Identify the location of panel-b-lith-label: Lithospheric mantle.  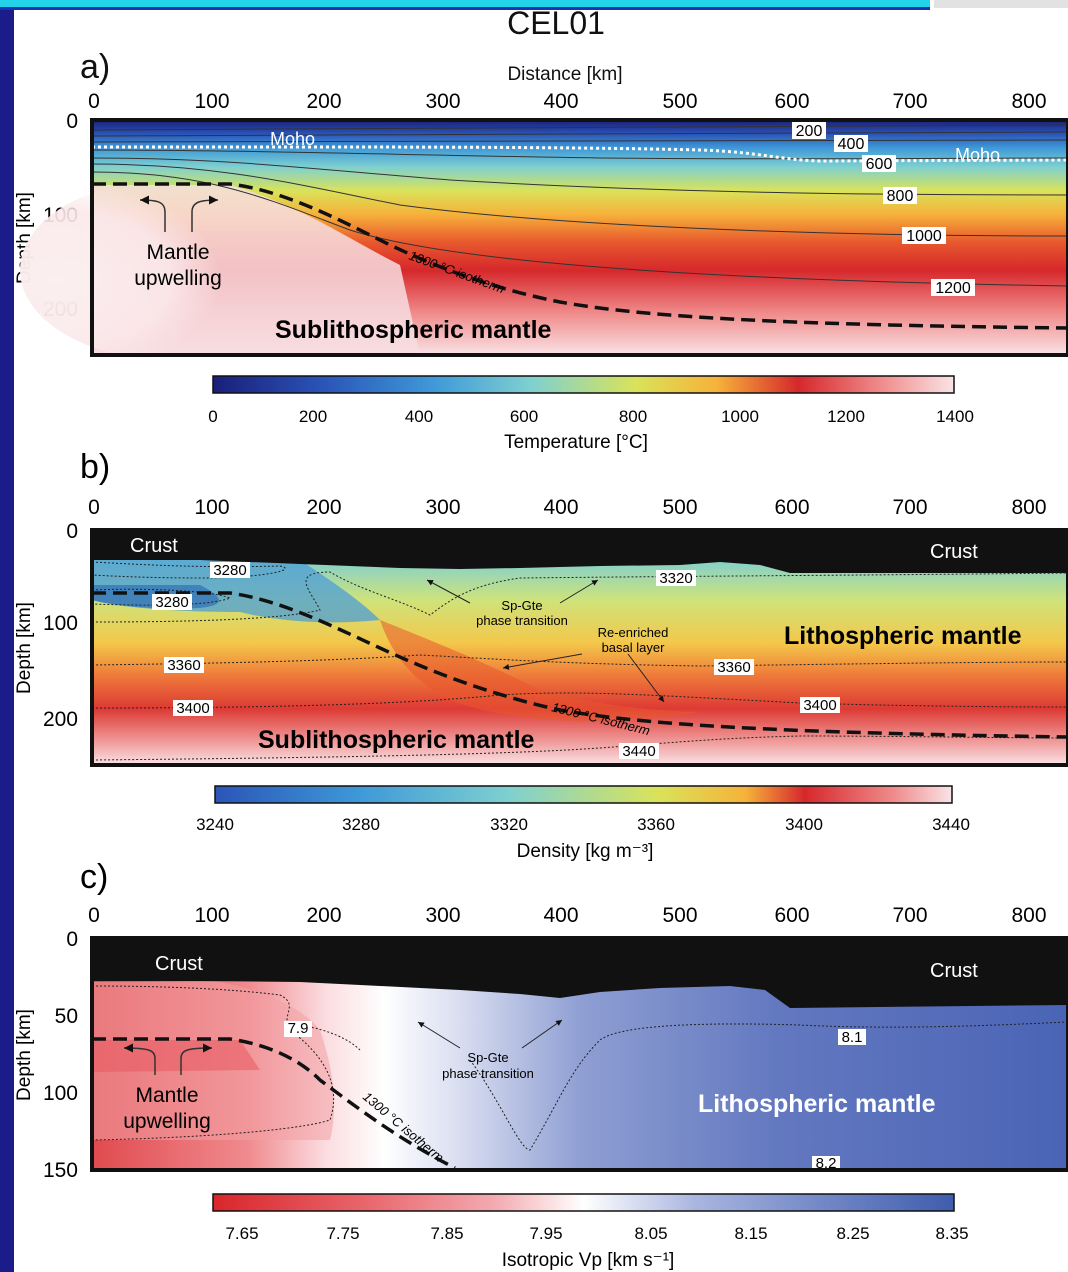
(903, 636).